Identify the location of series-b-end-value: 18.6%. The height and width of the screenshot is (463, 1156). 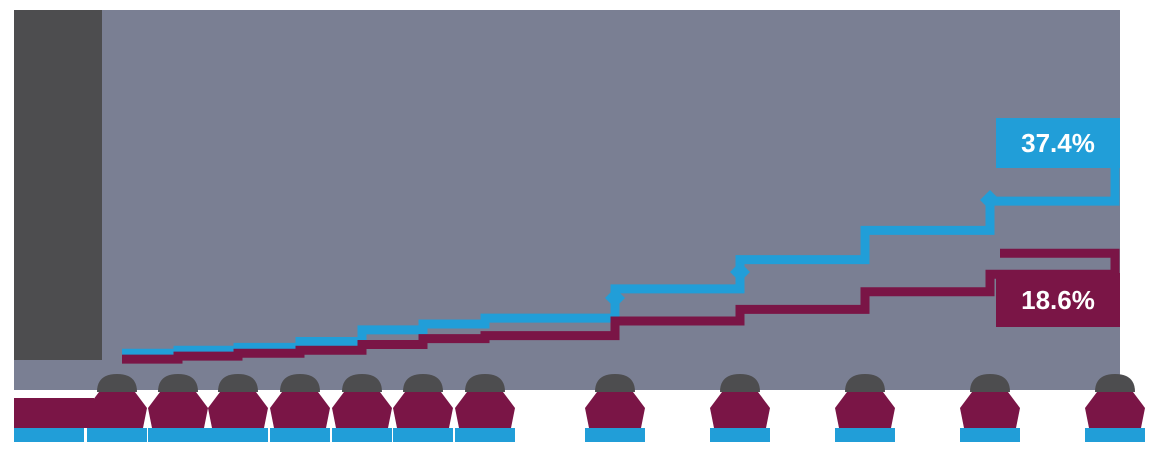
(1058, 299).